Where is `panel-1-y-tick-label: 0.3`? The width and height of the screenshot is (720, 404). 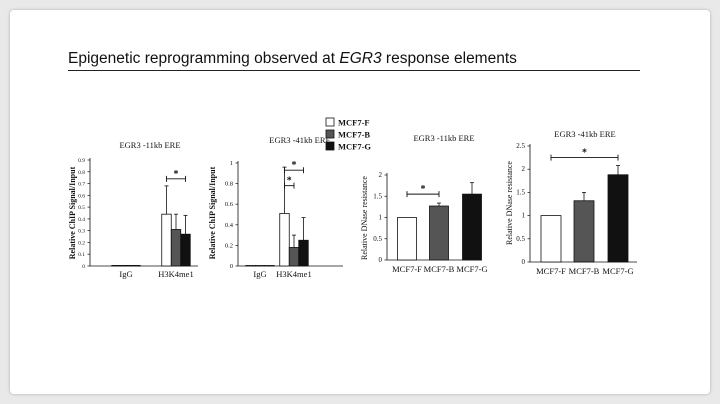
panel-1-y-tick-label: 0.3 is located at coordinates (81, 232).